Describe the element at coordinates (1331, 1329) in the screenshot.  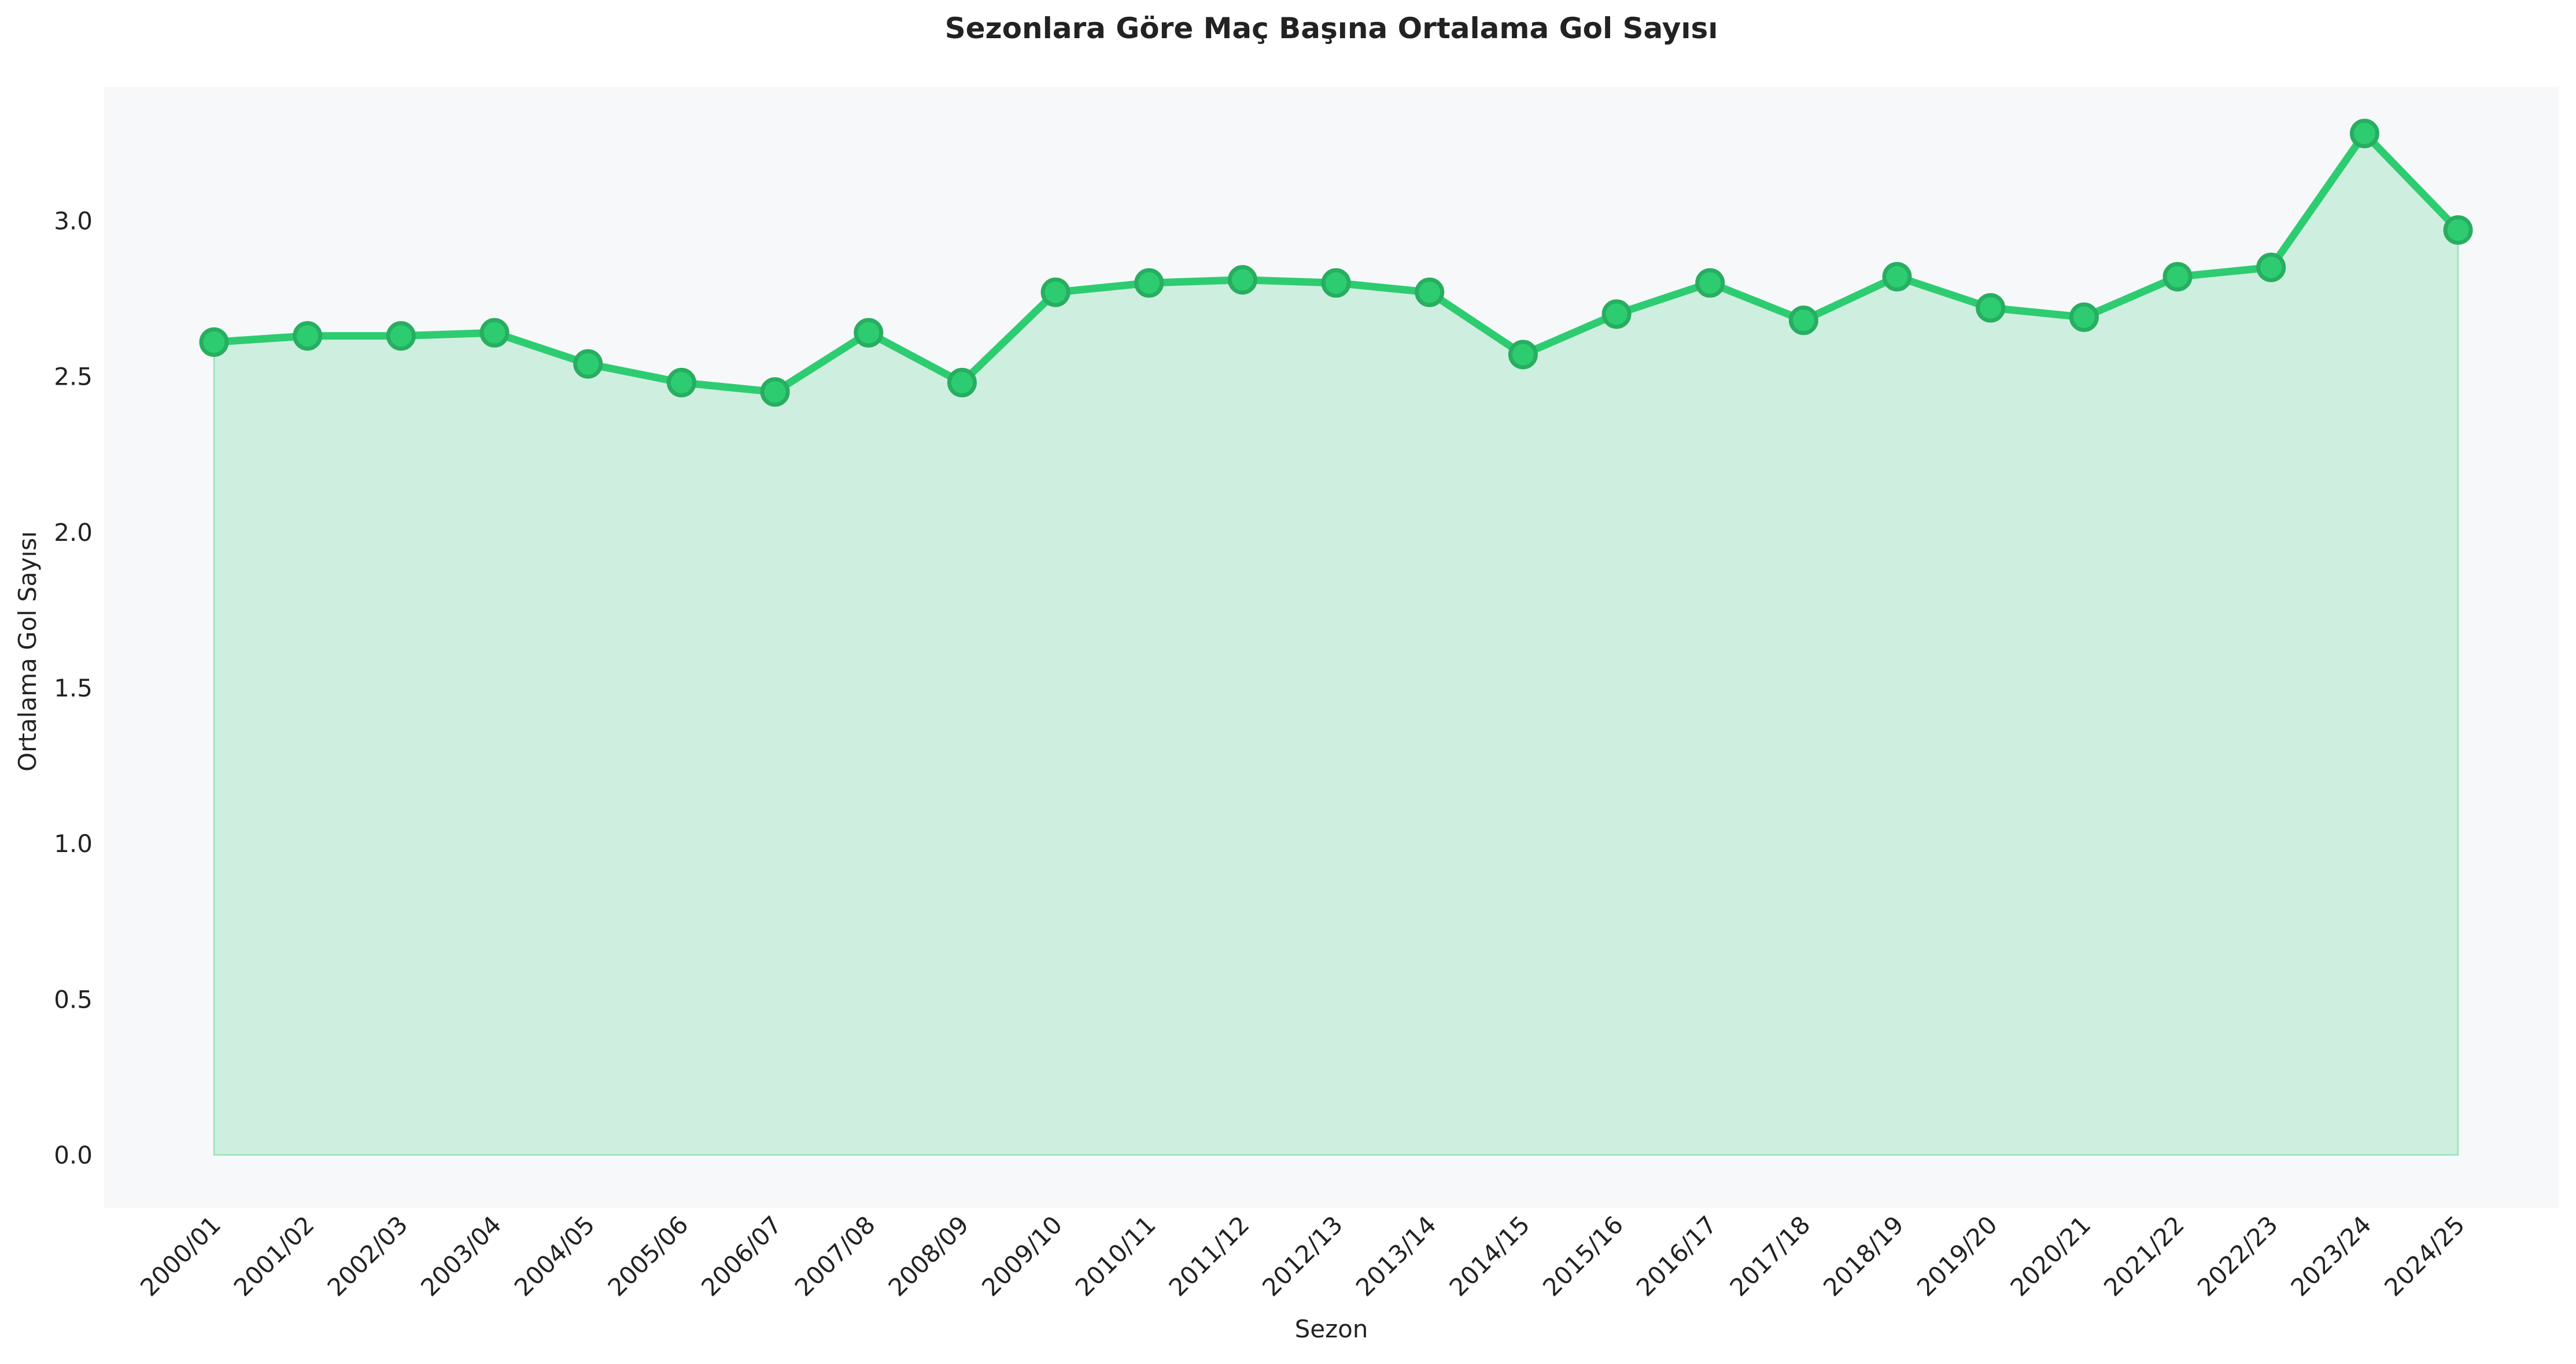
I see `x-axis-label: Sezon` at that location.